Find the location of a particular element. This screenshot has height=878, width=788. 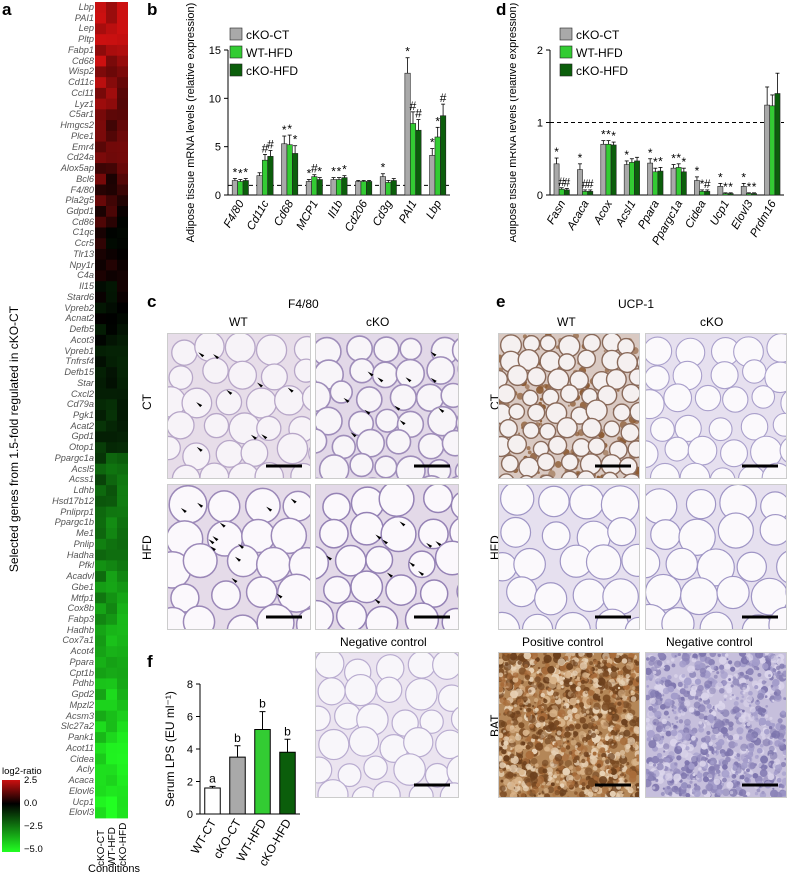

category-label: Il1b is located at coordinates (336, 209).